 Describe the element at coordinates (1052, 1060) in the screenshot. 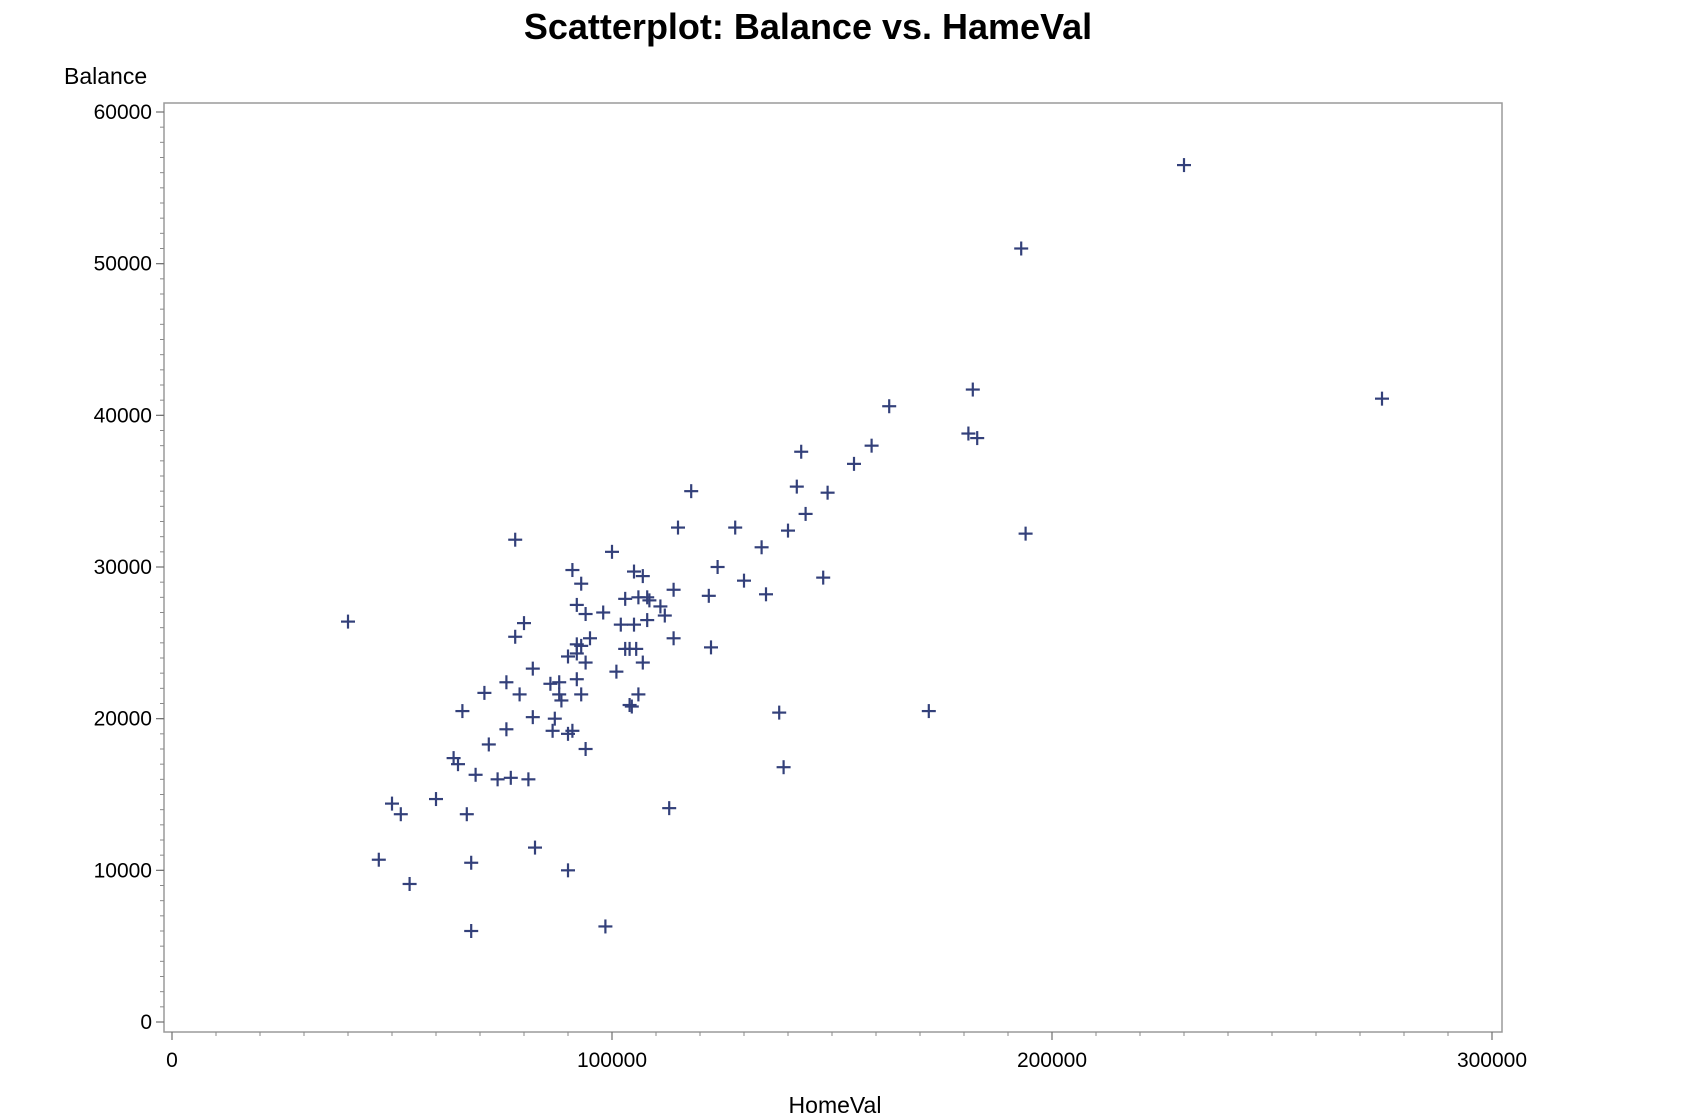

I see `x-tick-label: 200000` at that location.